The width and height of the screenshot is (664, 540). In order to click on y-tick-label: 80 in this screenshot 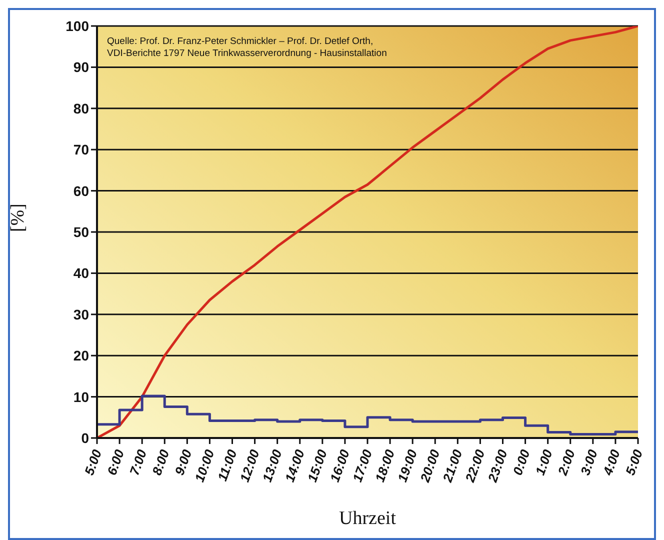, I will do `click(81, 108)`.